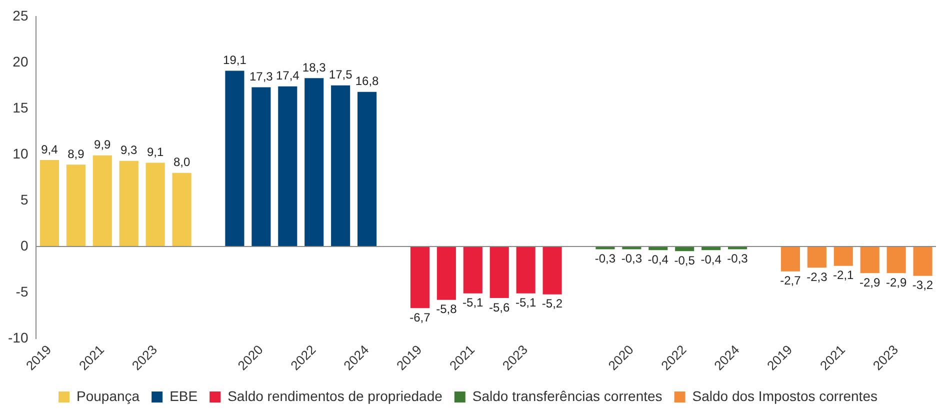  What do you see at coordinates (340, 75) in the screenshot?
I see `data-label: 17,5` at bounding box center [340, 75].